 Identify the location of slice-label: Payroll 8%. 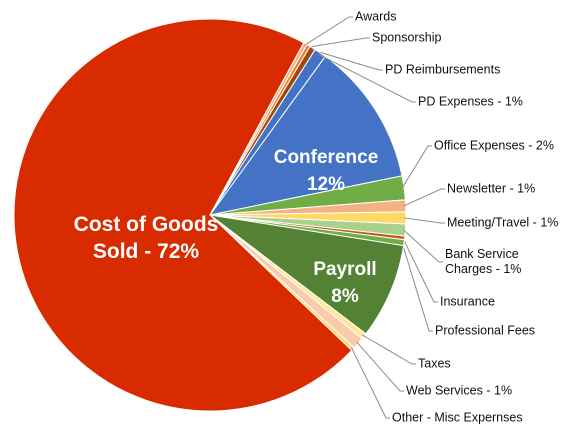
(345, 283).